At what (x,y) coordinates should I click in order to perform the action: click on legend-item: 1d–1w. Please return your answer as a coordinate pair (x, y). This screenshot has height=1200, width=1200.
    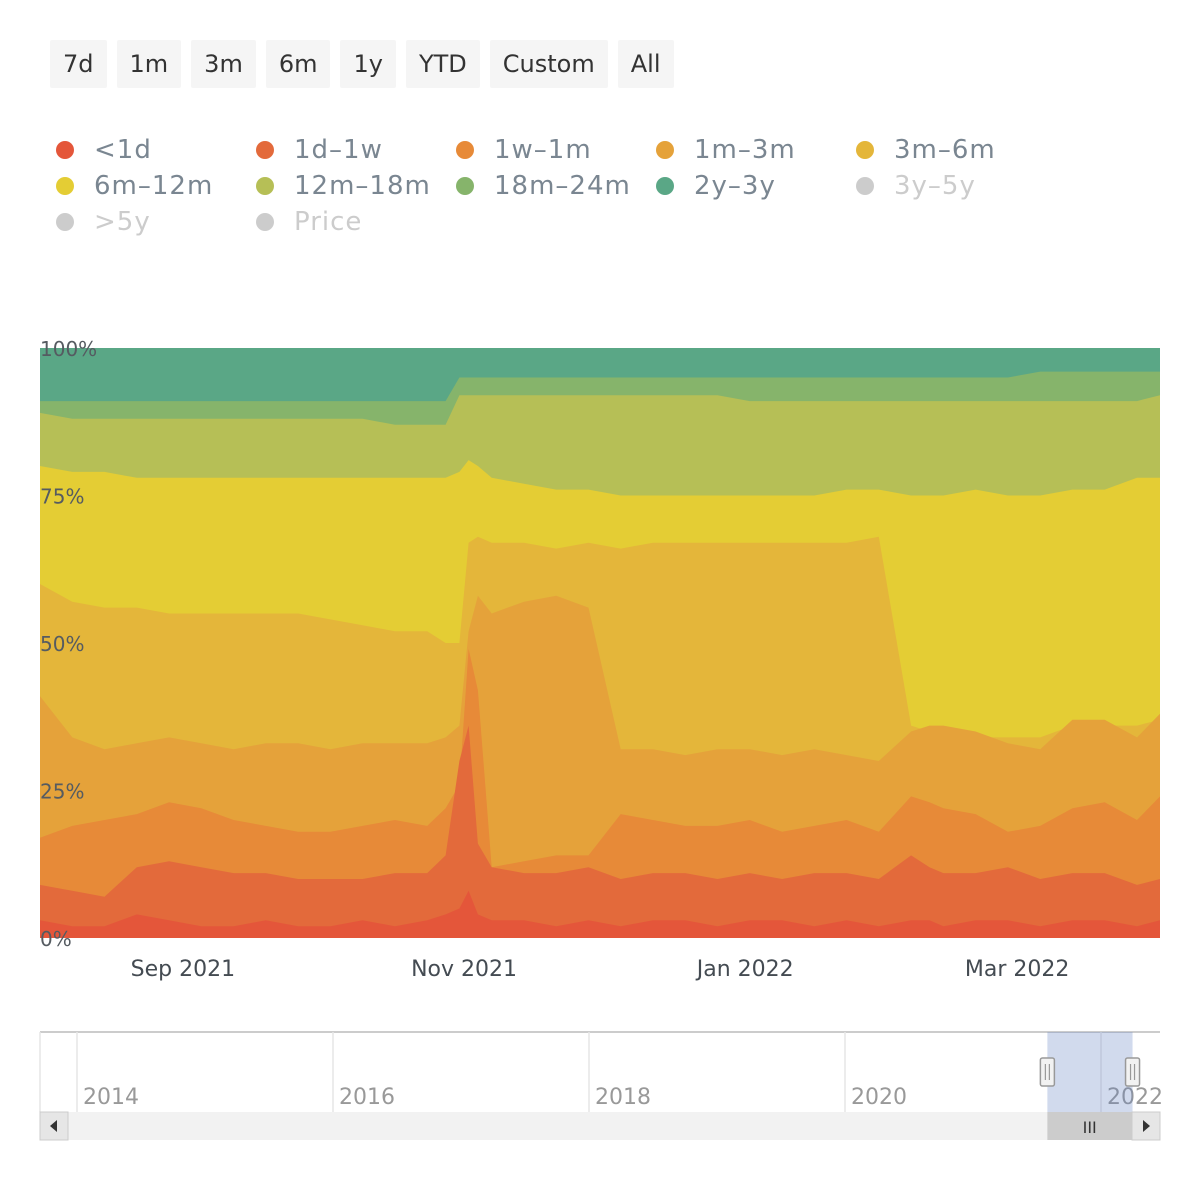
    Looking at the image, I should click on (350, 150).